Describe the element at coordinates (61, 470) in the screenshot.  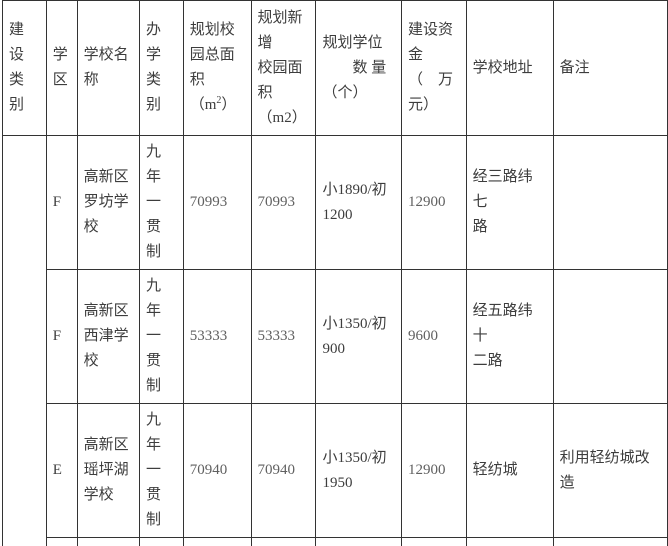
I see `cell-district: E` at that location.